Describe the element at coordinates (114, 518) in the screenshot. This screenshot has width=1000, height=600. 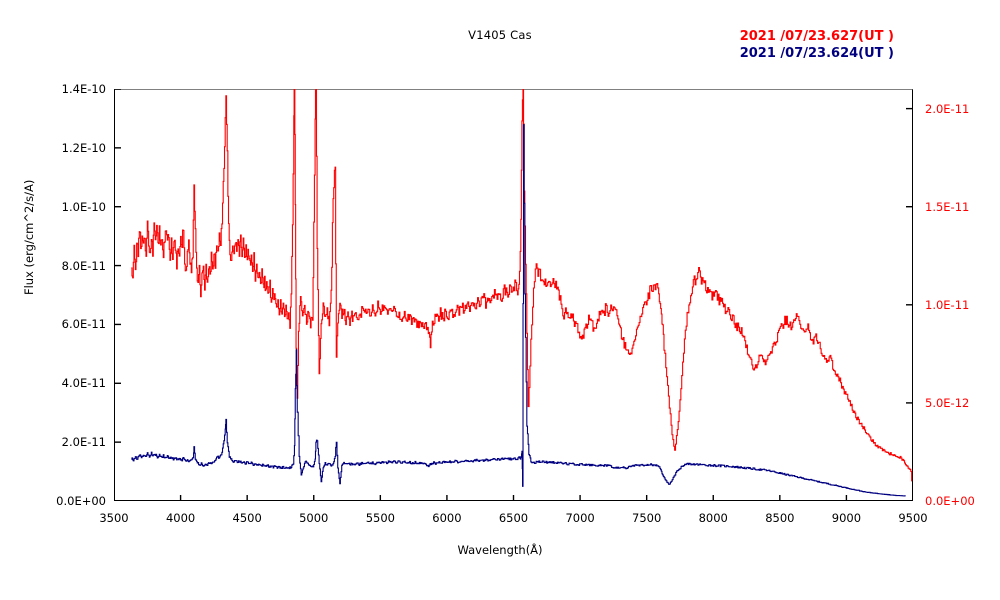
I see `x-tick-label: 3500` at that location.